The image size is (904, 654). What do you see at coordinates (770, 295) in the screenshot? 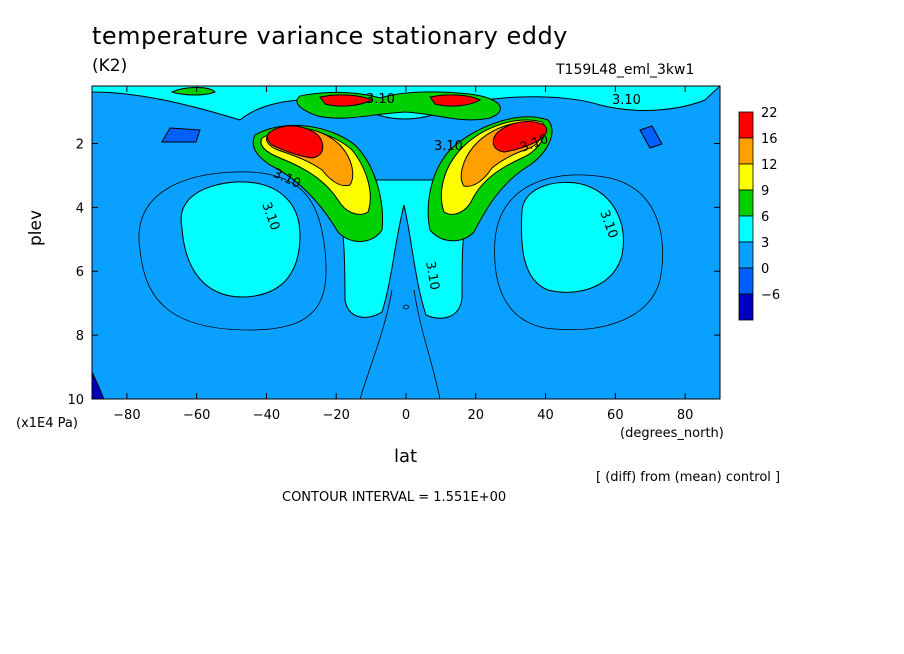
I see `colorbar-label: −6` at bounding box center [770, 295].